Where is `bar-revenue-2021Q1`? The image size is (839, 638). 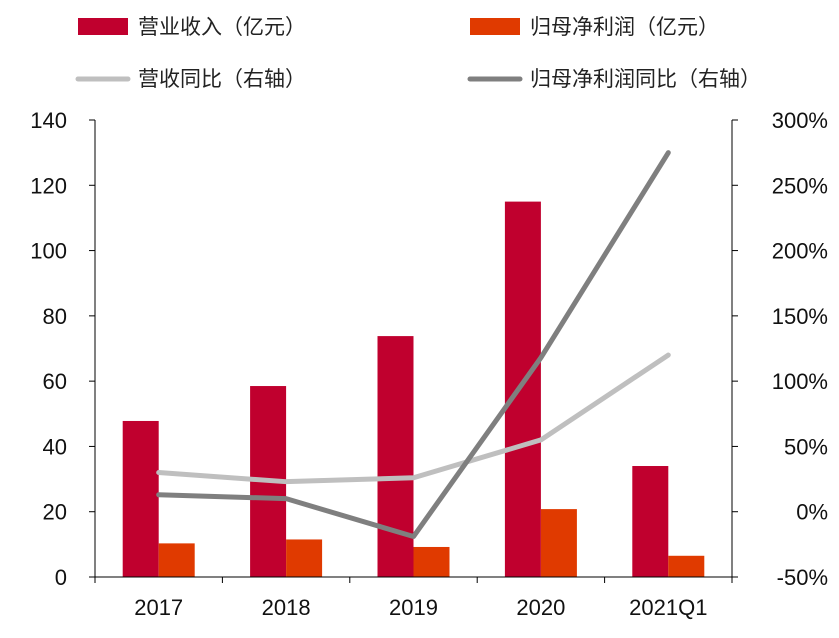 bar-revenue-2021Q1 is located at coordinates (650, 521).